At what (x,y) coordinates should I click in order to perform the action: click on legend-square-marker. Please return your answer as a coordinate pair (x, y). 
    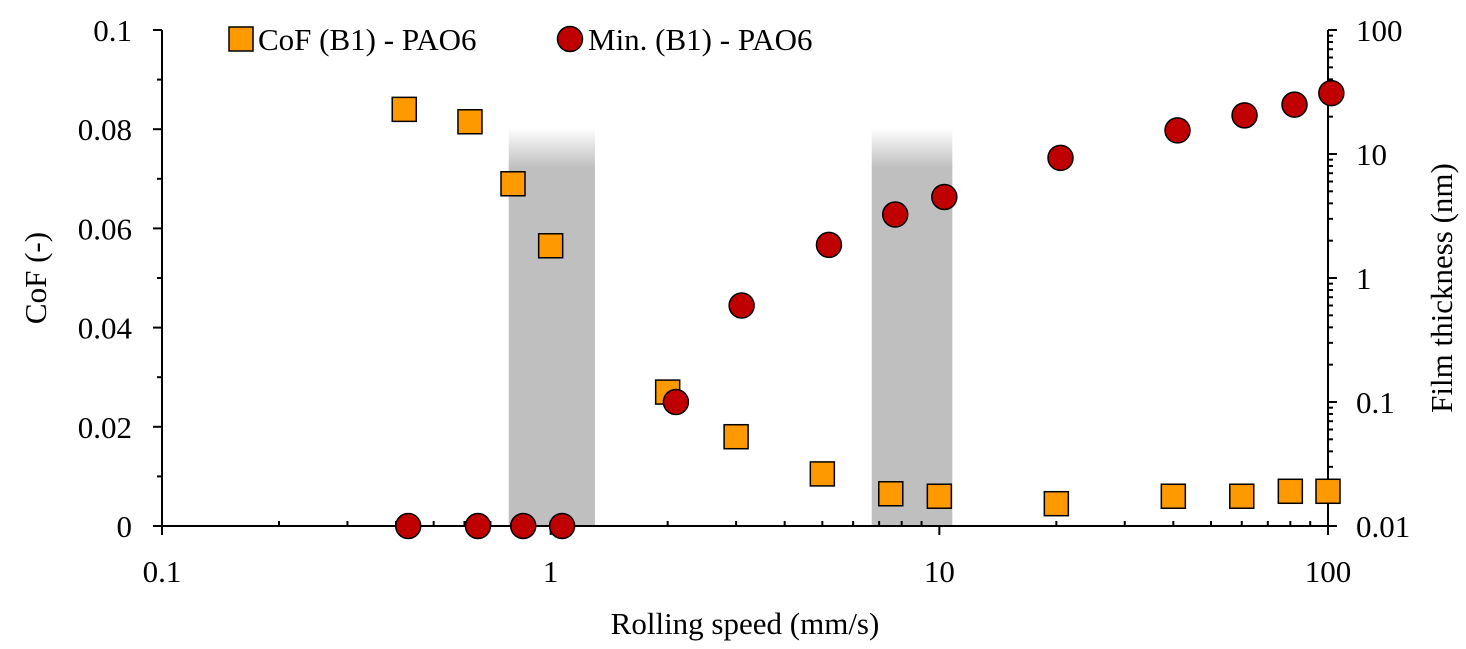
    Looking at the image, I should click on (241, 39).